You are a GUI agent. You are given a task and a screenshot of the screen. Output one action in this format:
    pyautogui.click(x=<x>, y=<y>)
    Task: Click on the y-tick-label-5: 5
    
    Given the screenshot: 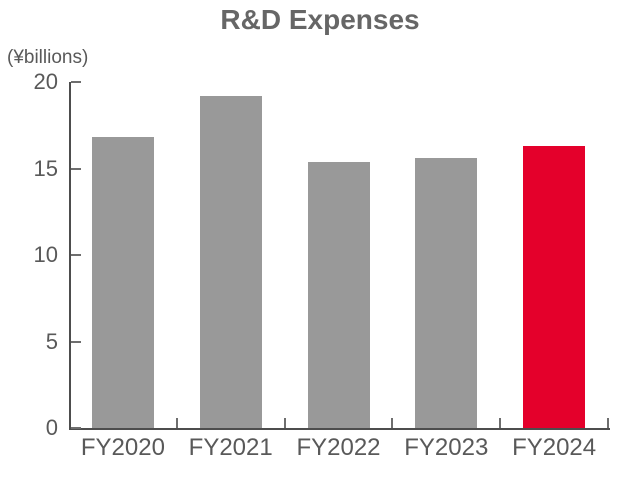 What is the action you would take?
    pyautogui.click(x=51, y=341)
    